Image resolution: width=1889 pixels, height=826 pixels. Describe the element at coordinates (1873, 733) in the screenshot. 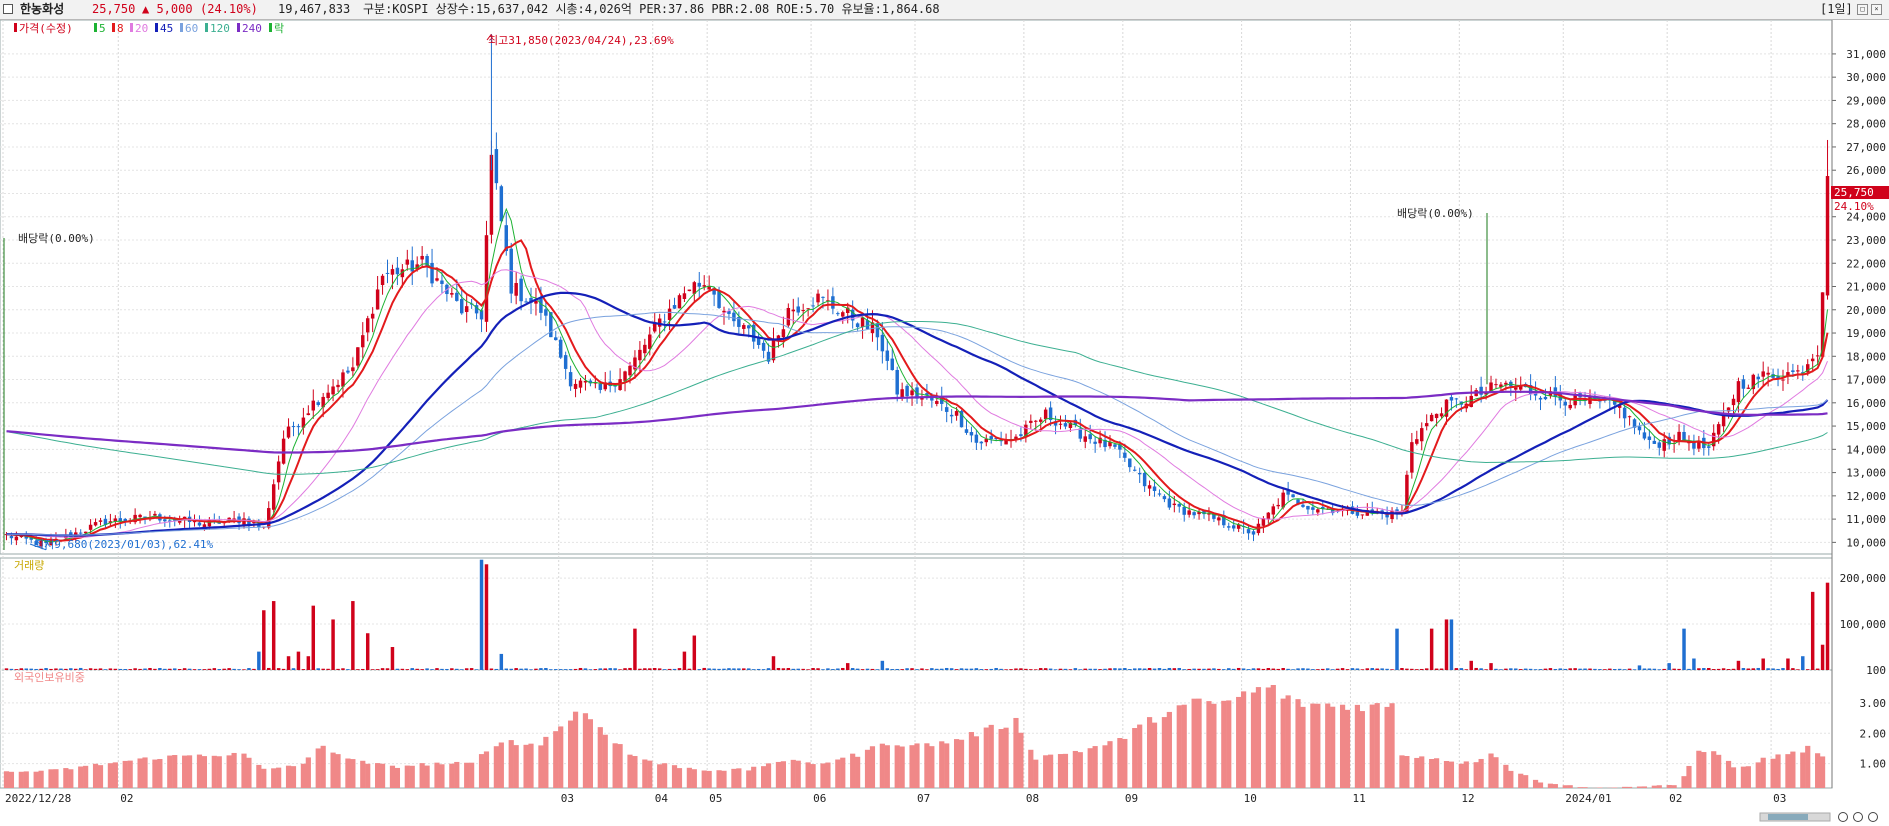

I see `foreign-tick-label: 2.00` at that location.